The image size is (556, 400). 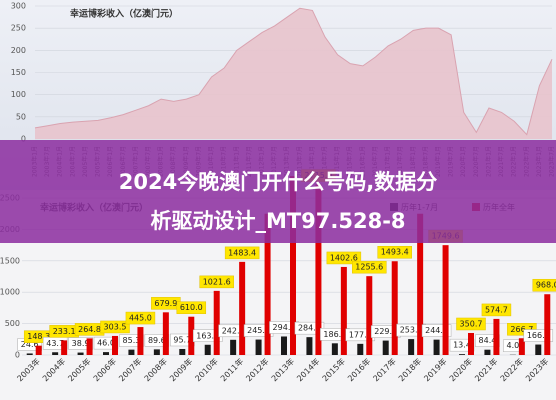 I want to click on data-label: 1021.6, so click(x=217, y=281).